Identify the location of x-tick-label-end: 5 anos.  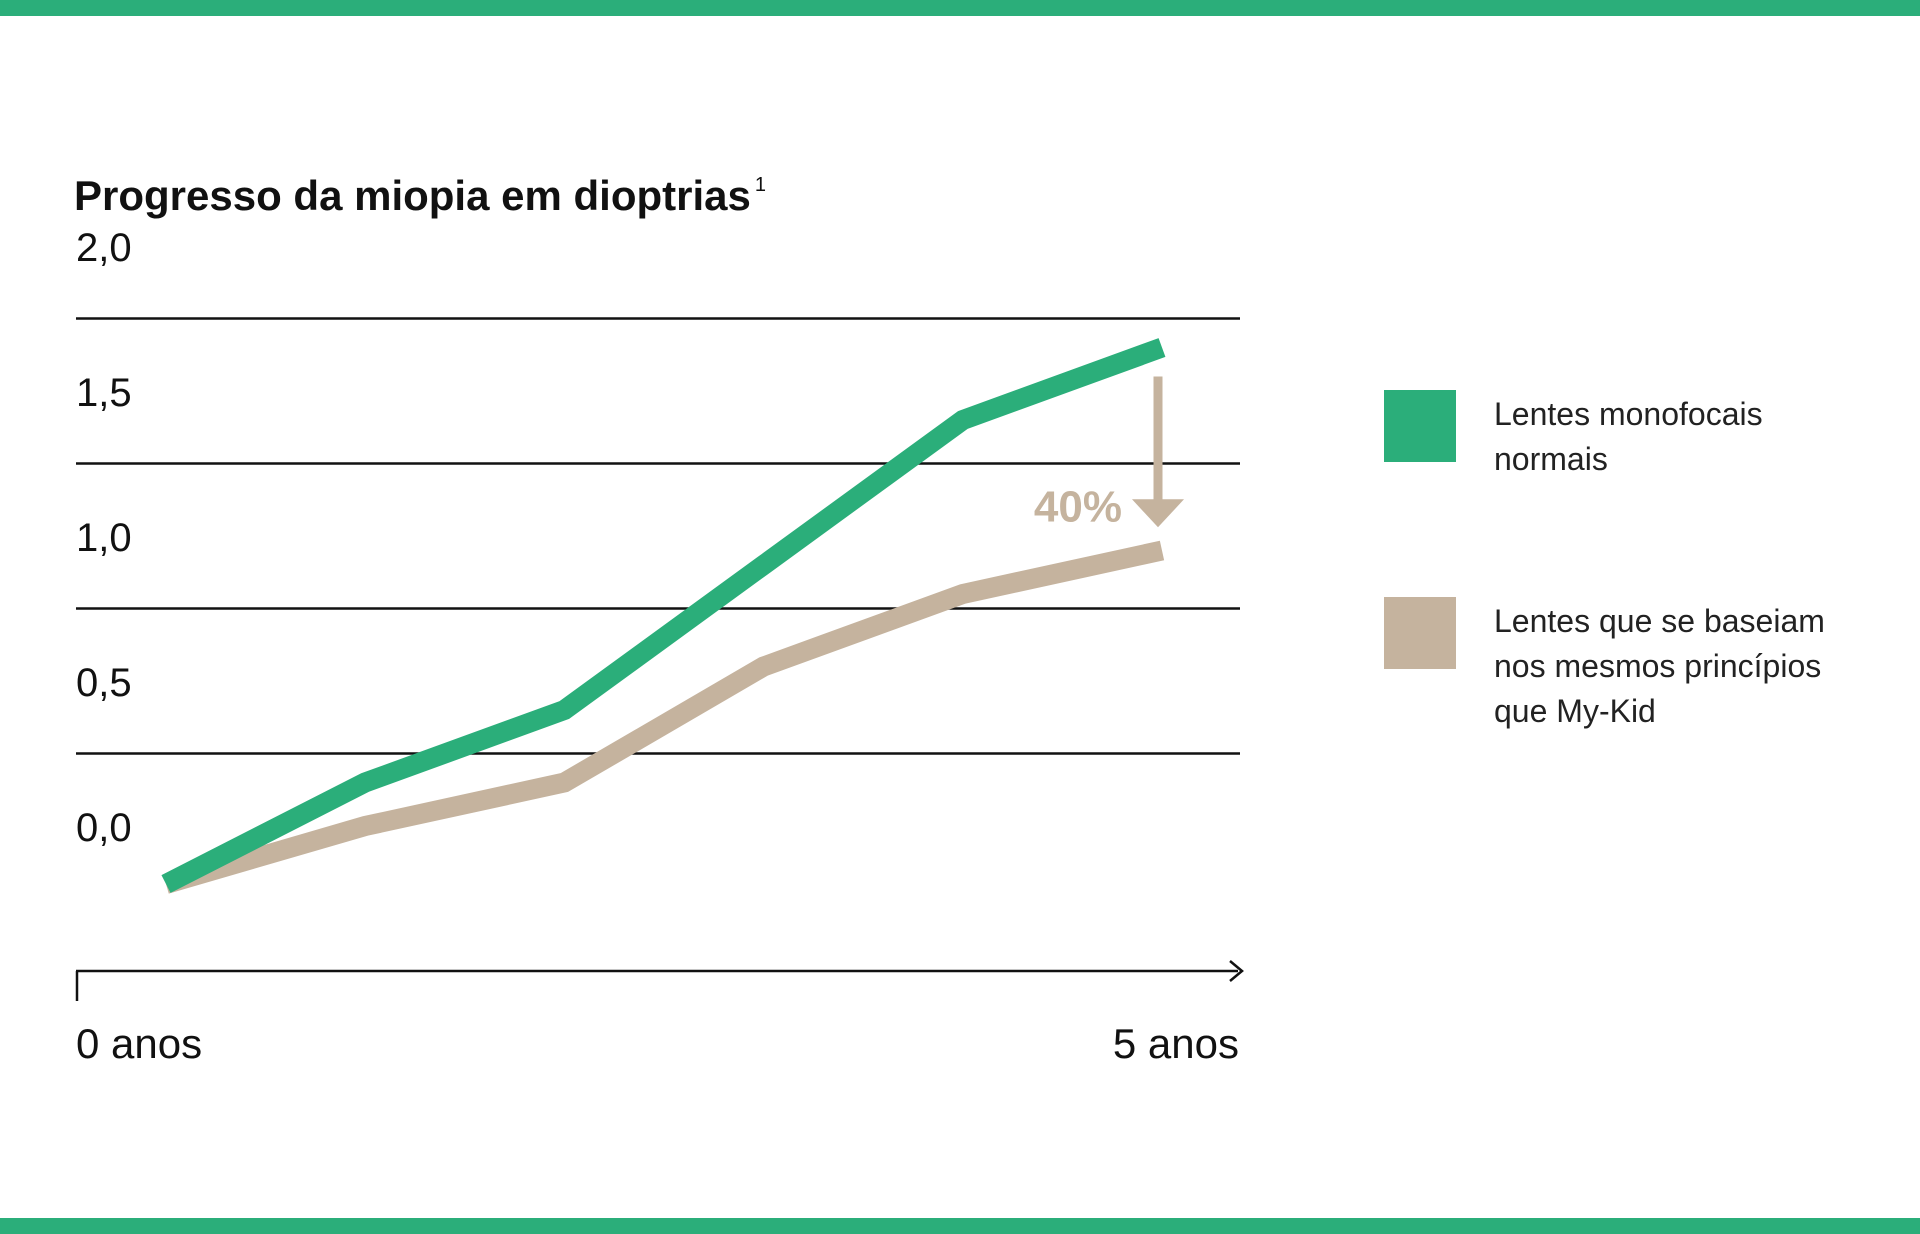
(1176, 1043).